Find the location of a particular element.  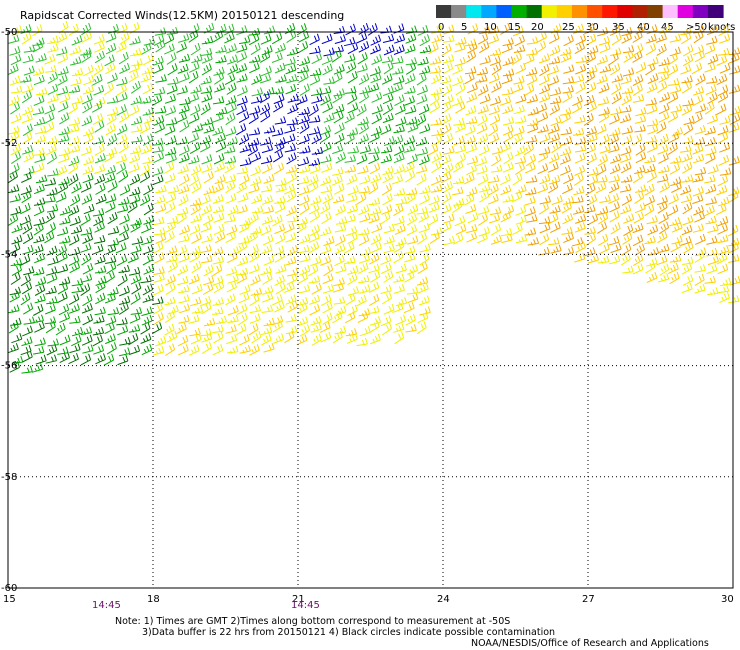

latitude-label: -56 is located at coordinates (9, 366).